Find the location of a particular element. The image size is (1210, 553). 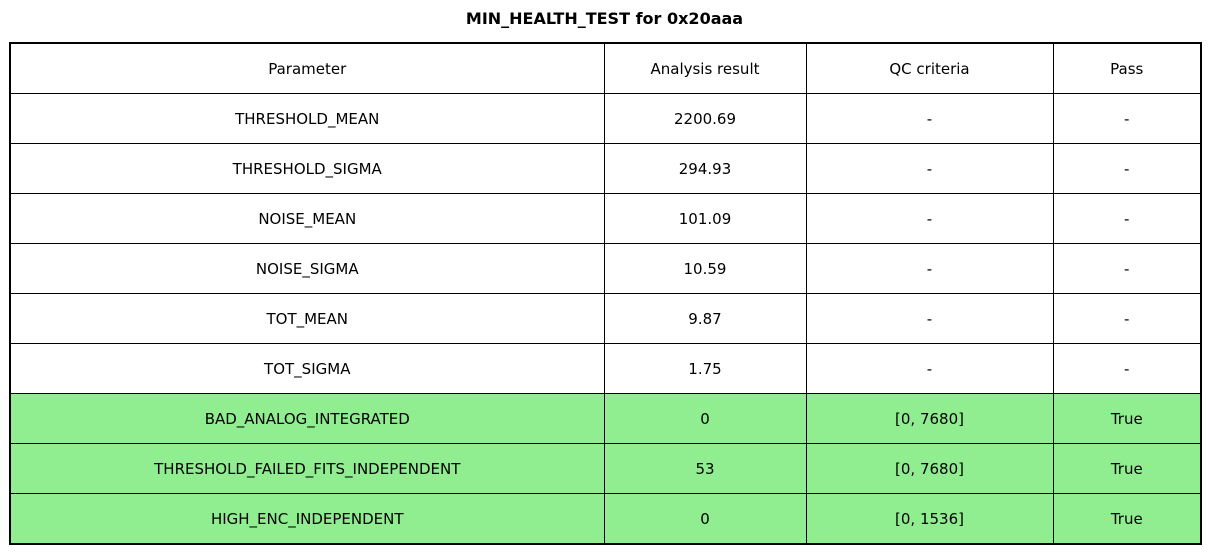

cell-parameter: NOISE_MEAN is located at coordinates (307, 218).